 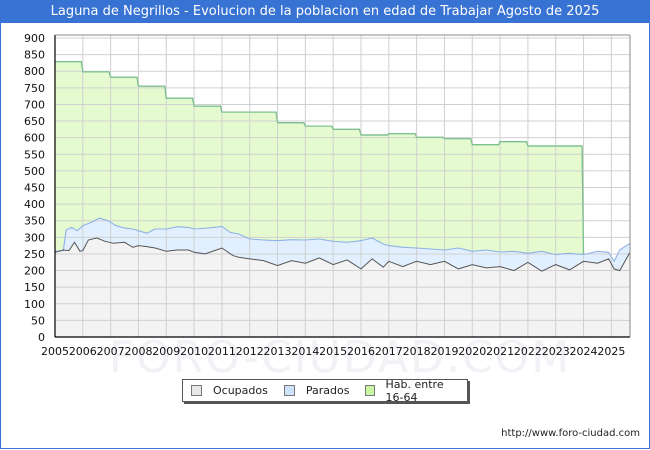 I want to click on x-tick-label: 2007, so click(x=111, y=351).